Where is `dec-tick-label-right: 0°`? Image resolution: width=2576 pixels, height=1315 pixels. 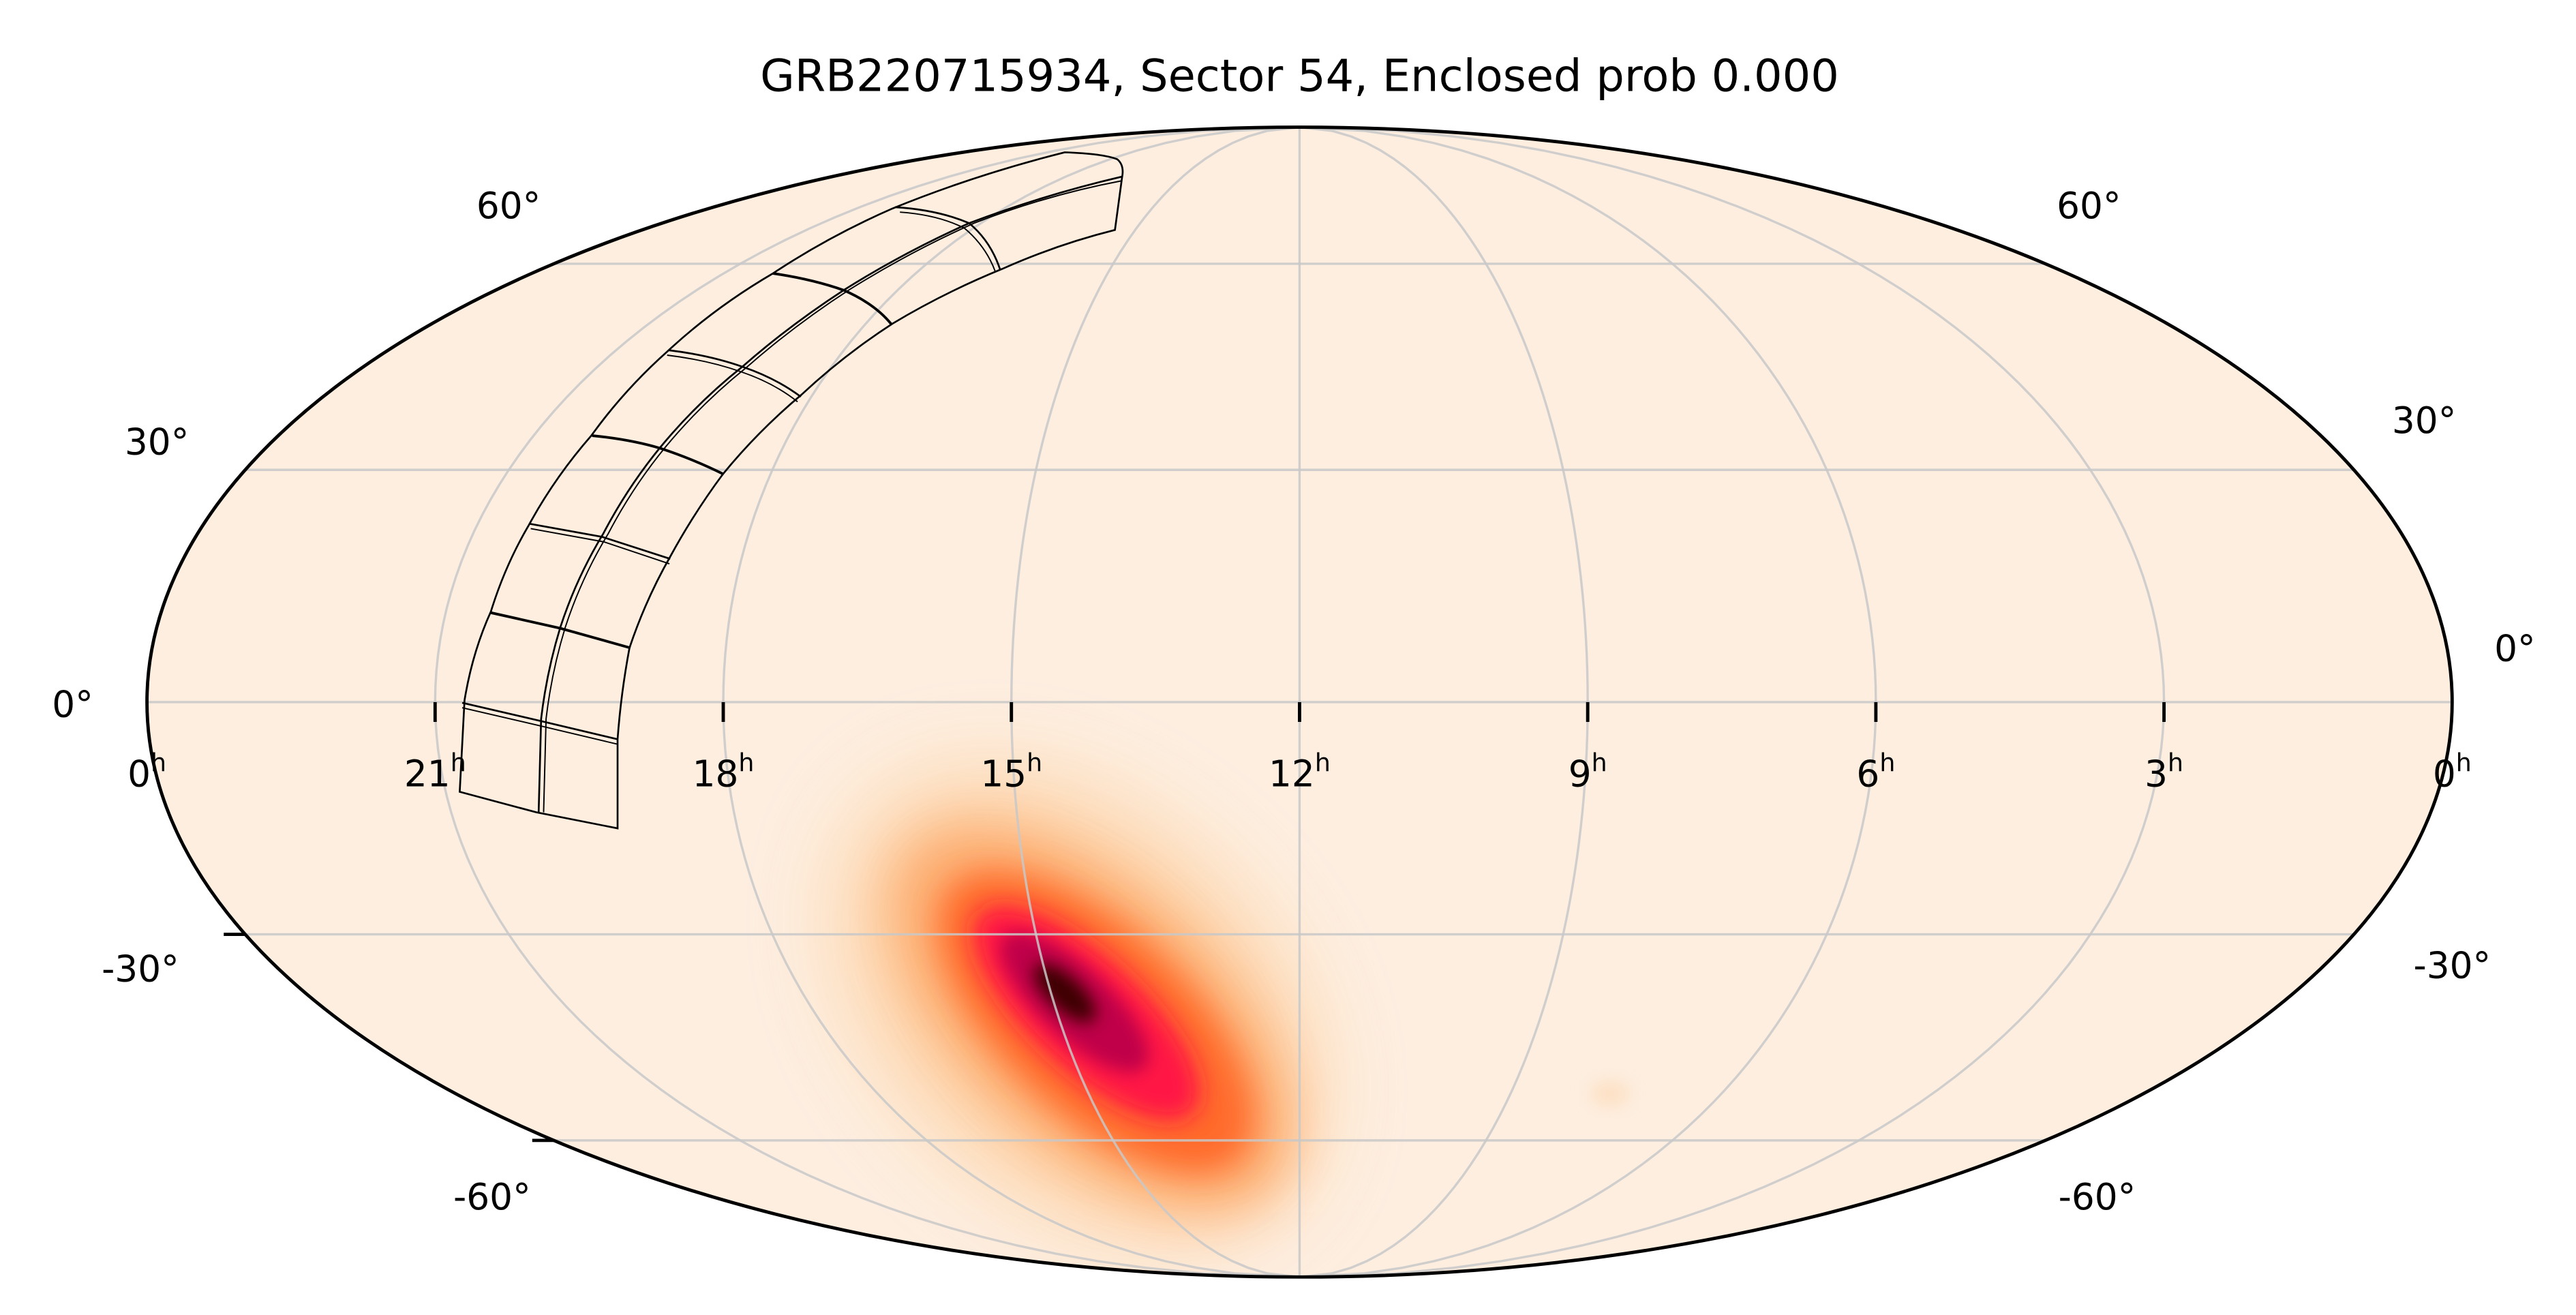
dec-tick-label-right: 0° is located at coordinates (2515, 648).